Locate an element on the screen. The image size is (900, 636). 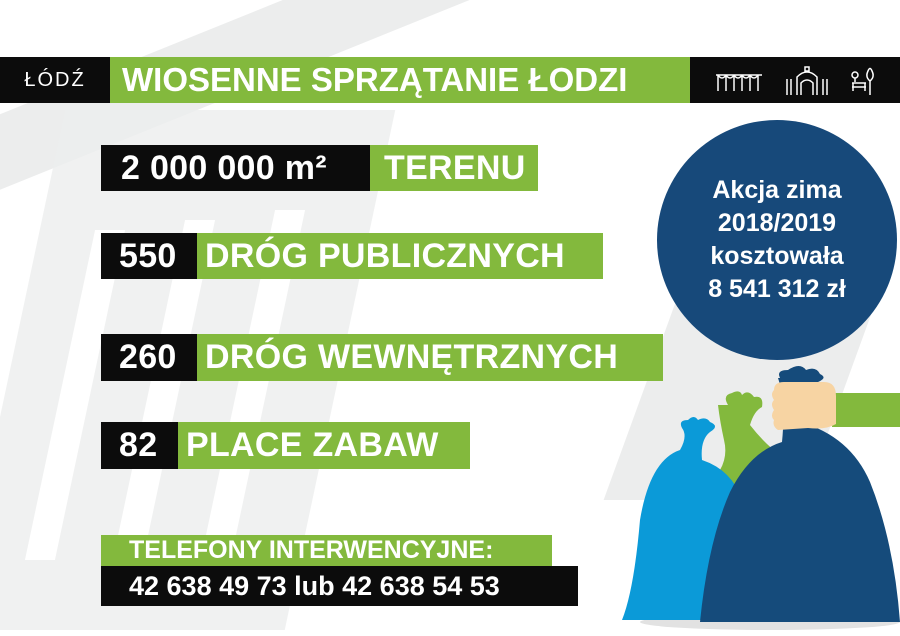
phones-numbers-box: 42 638 49 73 lub 42 638 54 53 is located at coordinates (339, 586).